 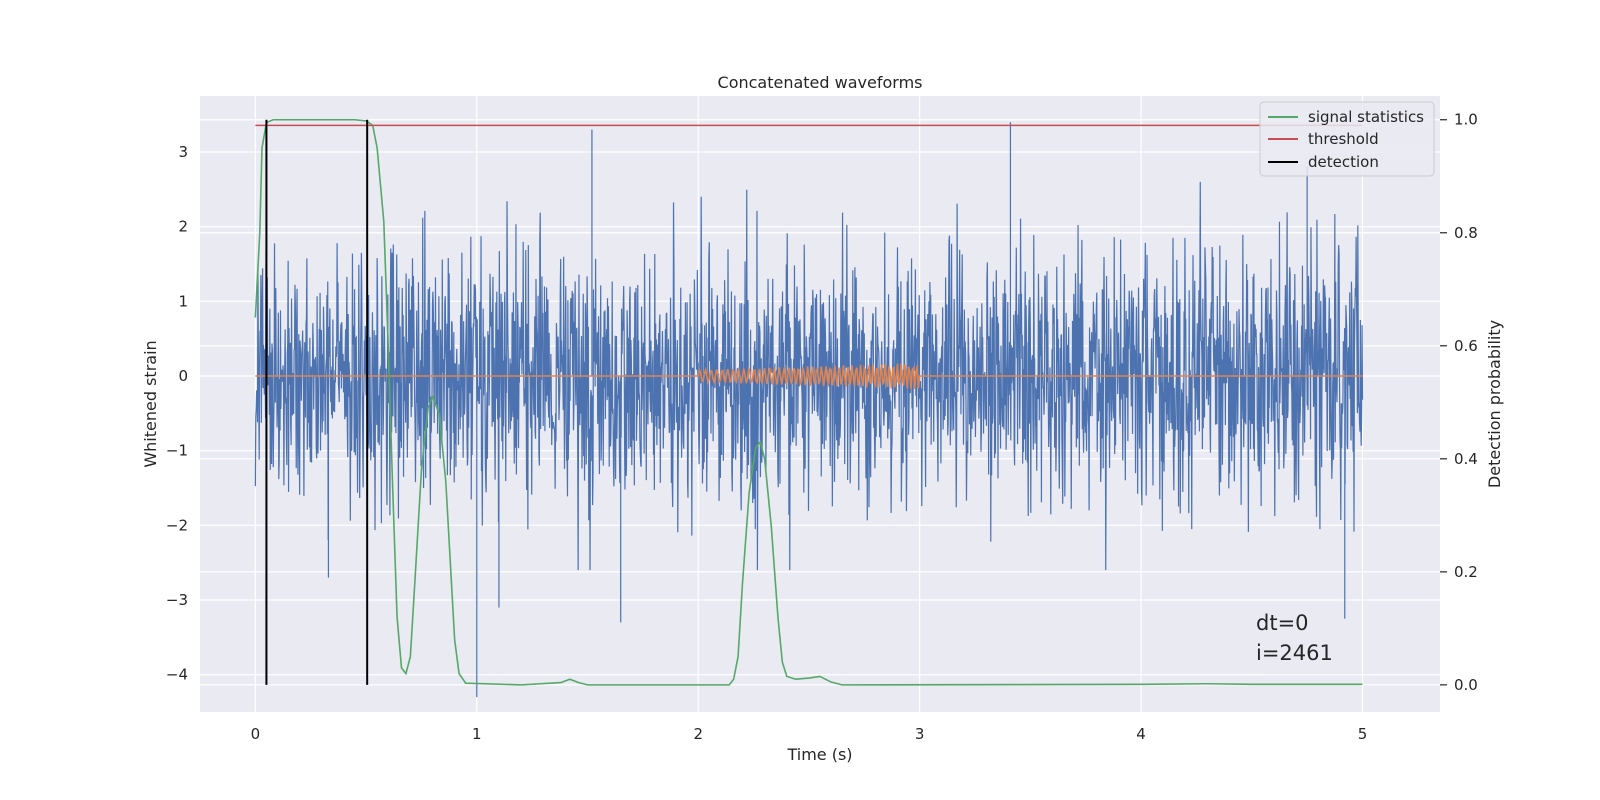 I want to click on y2-tick-label: 0.0, so click(x=1466, y=685).